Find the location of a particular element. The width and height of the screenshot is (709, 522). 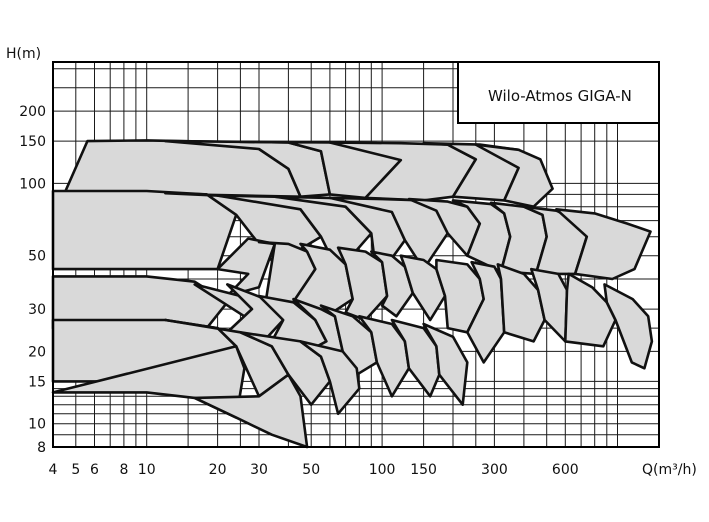

y-tick-label: 10 is located at coordinates (37, 425).